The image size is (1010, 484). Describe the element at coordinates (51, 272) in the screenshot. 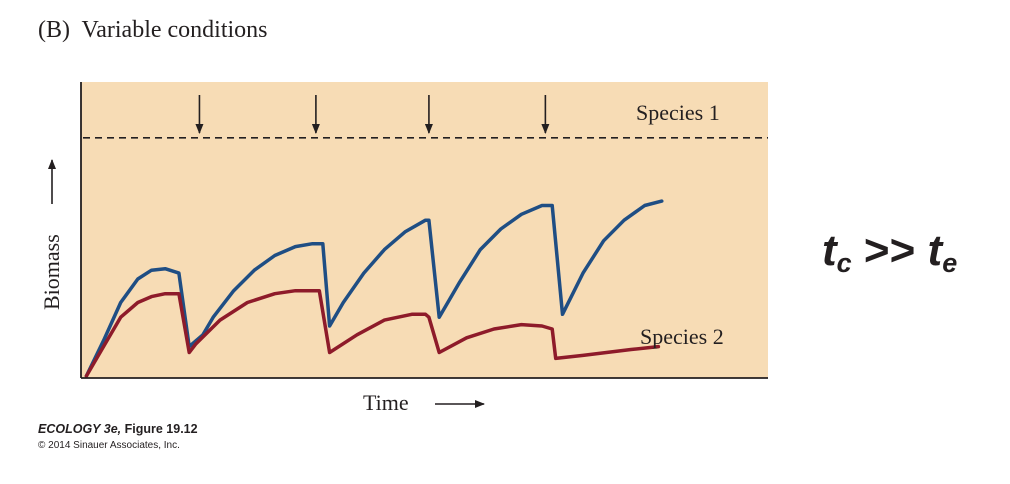

I see `y-axis-label: Biomass` at that location.